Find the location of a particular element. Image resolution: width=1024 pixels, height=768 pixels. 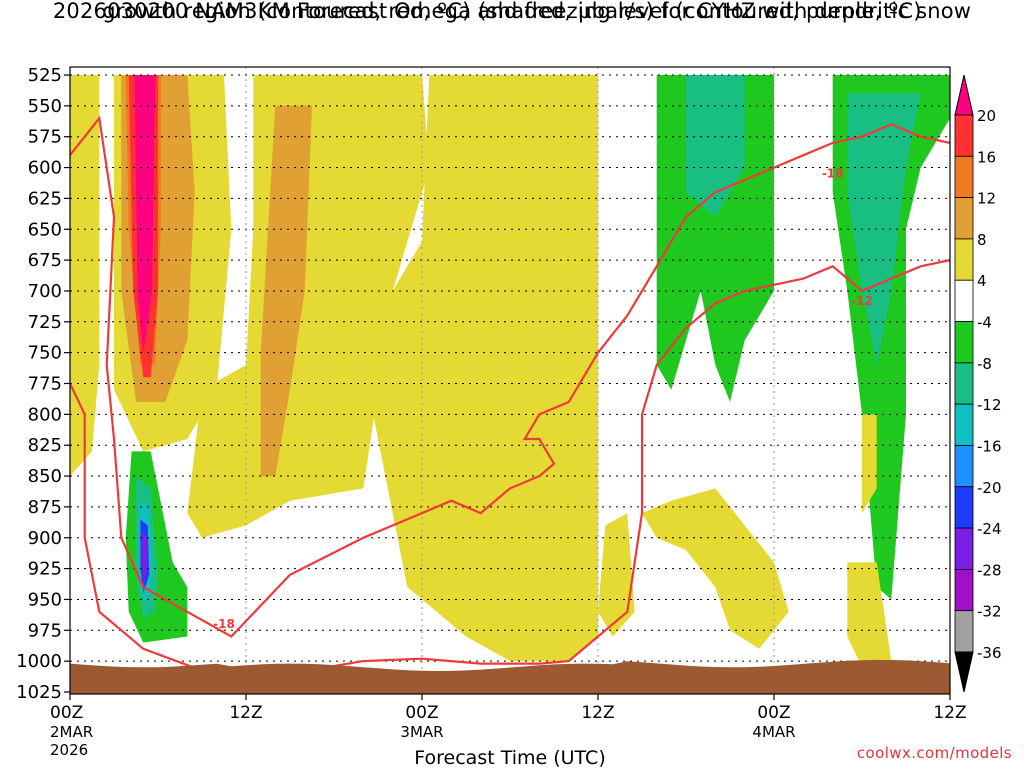

contour-label: -12 is located at coordinates (862, 301).